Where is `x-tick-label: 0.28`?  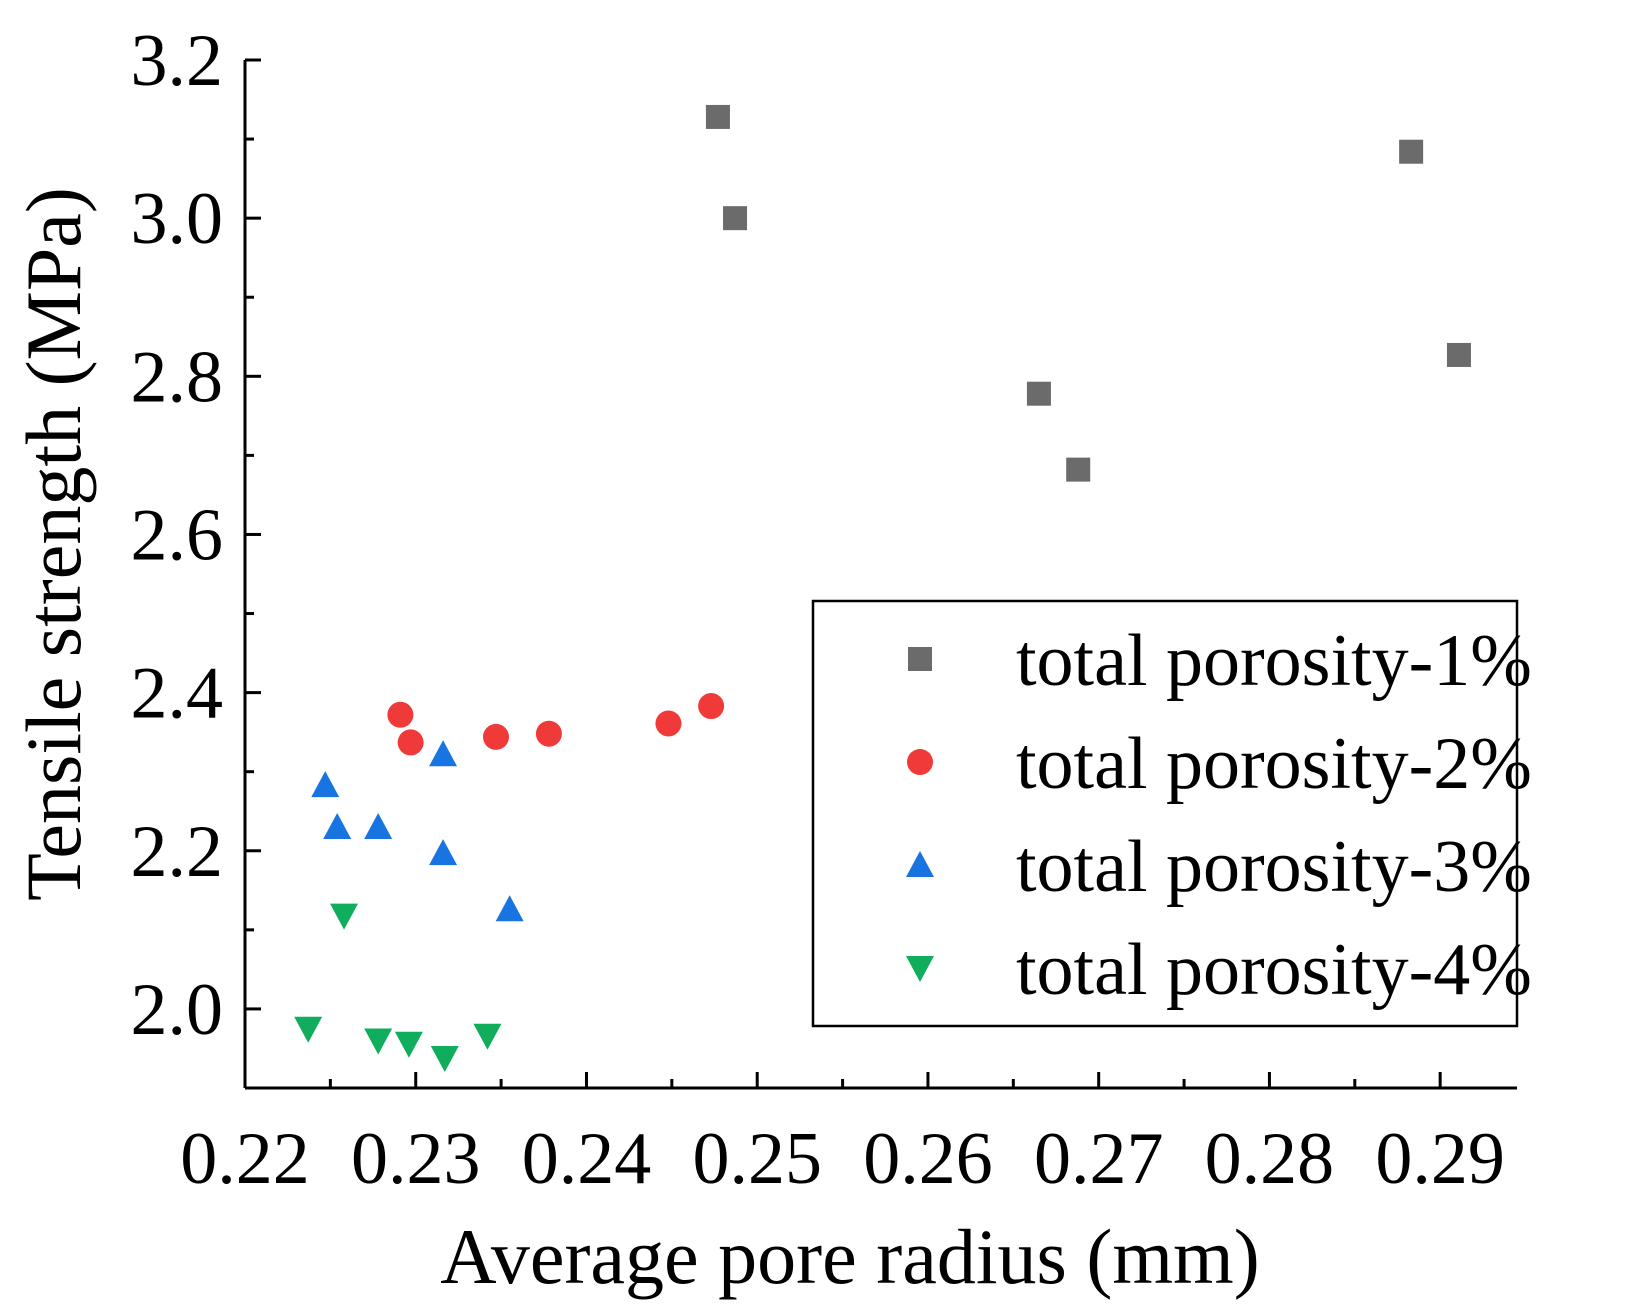 x-tick-label: 0.28 is located at coordinates (1270, 1159).